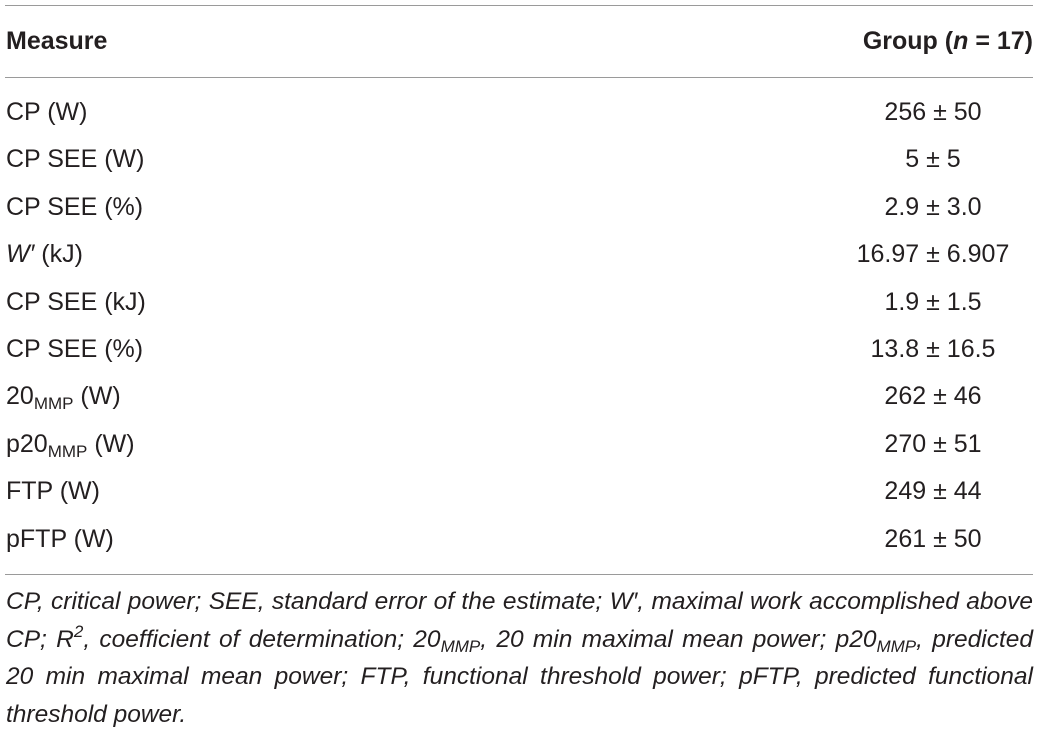 The width and height of the screenshot is (1041, 736). I want to click on label: W′ (kJ), so click(419, 254).